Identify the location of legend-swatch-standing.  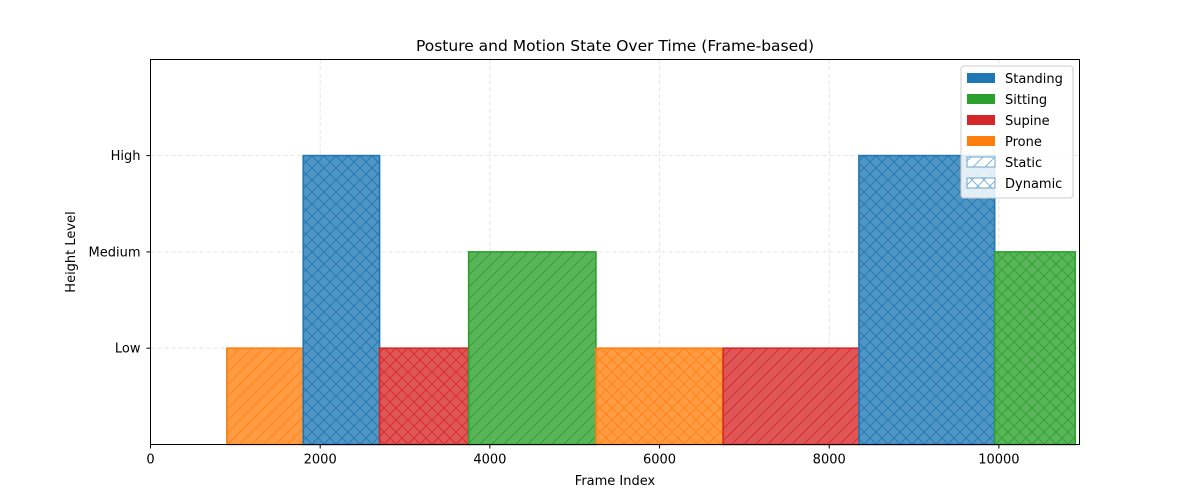
(981, 78).